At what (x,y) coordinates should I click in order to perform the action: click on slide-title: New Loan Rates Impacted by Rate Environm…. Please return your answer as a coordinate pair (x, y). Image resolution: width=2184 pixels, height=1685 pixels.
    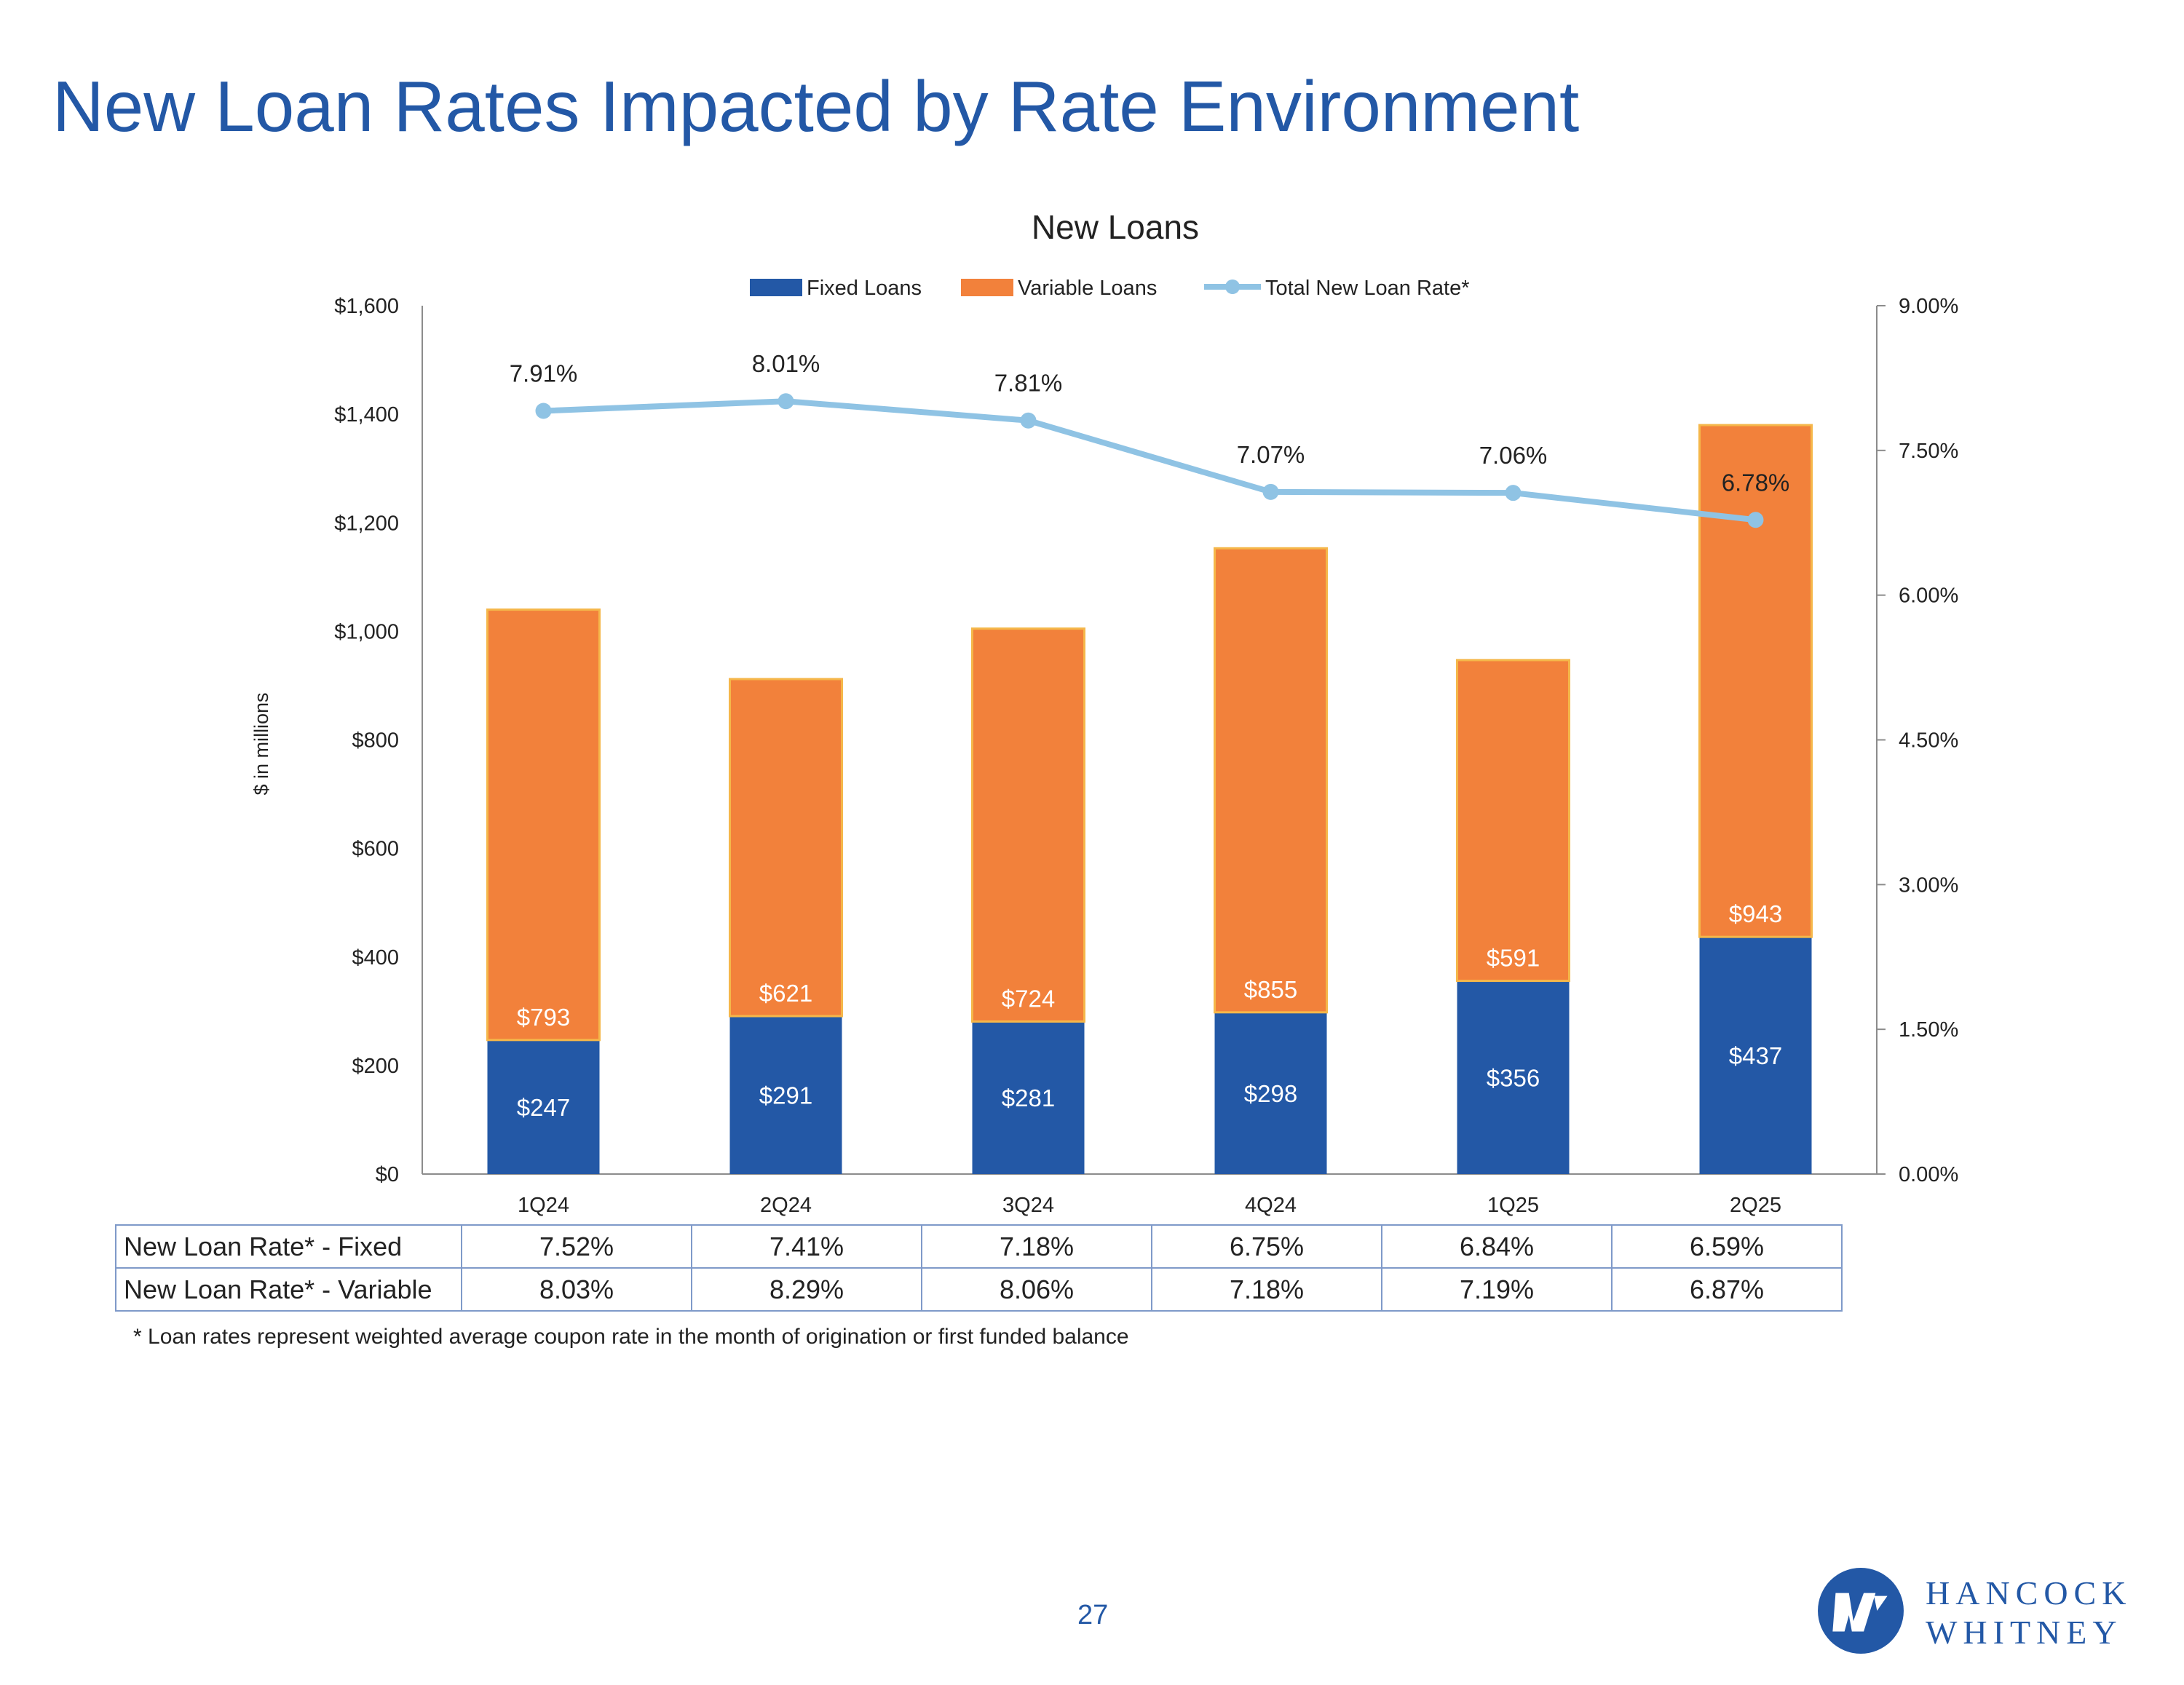
    Looking at the image, I should click on (816, 106).